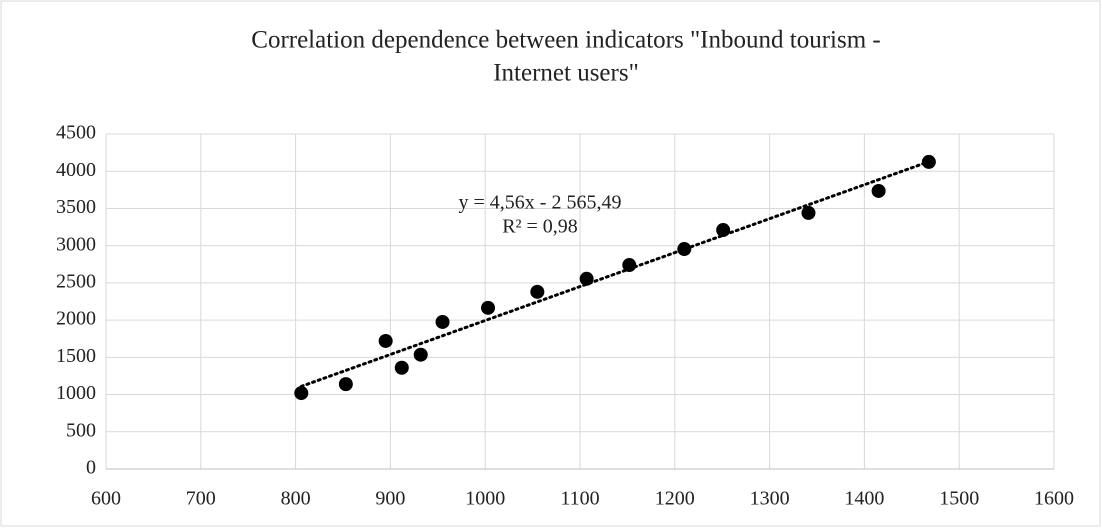 The image size is (1102, 528). What do you see at coordinates (566, 73) in the screenshot?
I see `chart-title: Internet users"` at bounding box center [566, 73].